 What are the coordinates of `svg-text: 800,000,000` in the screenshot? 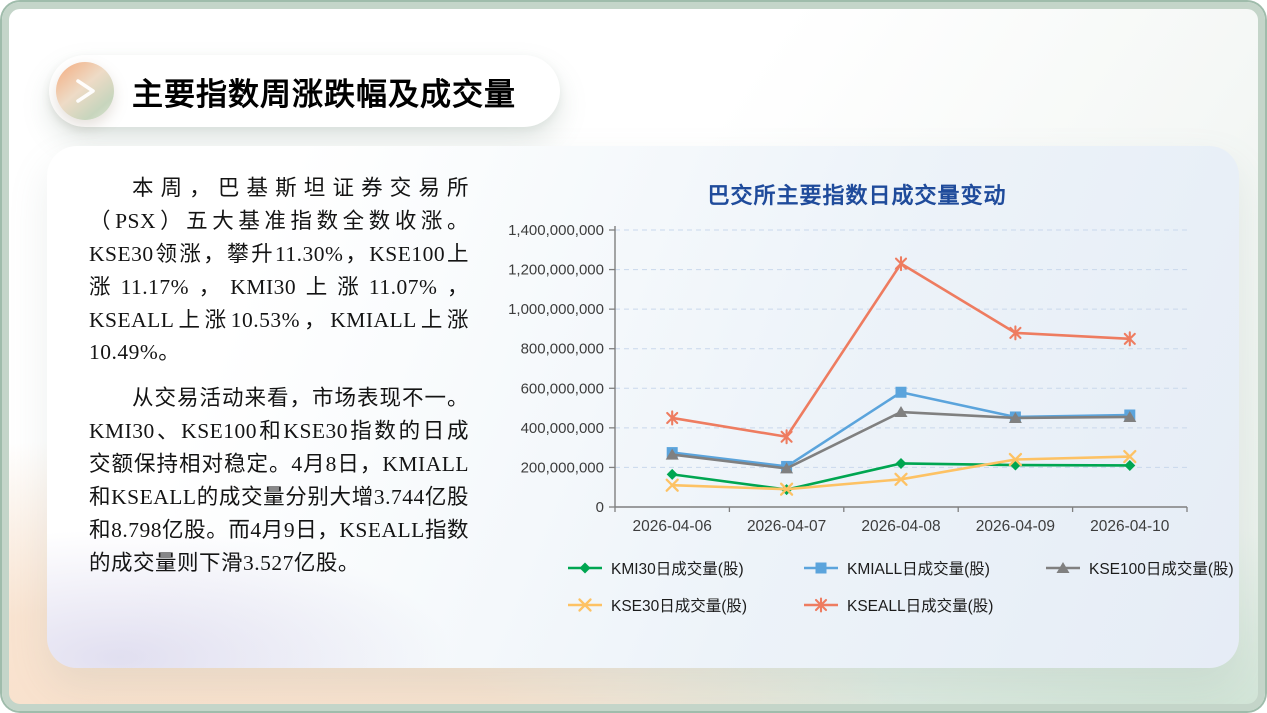 It's located at (562, 349).